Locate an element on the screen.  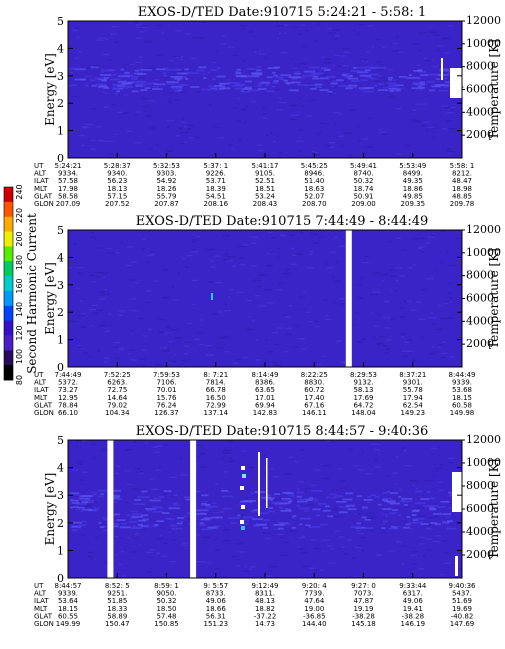
ephemeris-value: 126.37 is located at coordinates (166, 413).